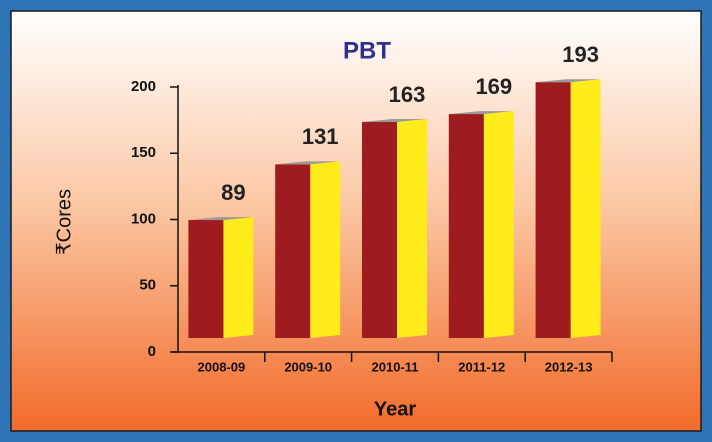  What do you see at coordinates (493, 86) in the screenshot?
I see `value-label: 169` at bounding box center [493, 86].